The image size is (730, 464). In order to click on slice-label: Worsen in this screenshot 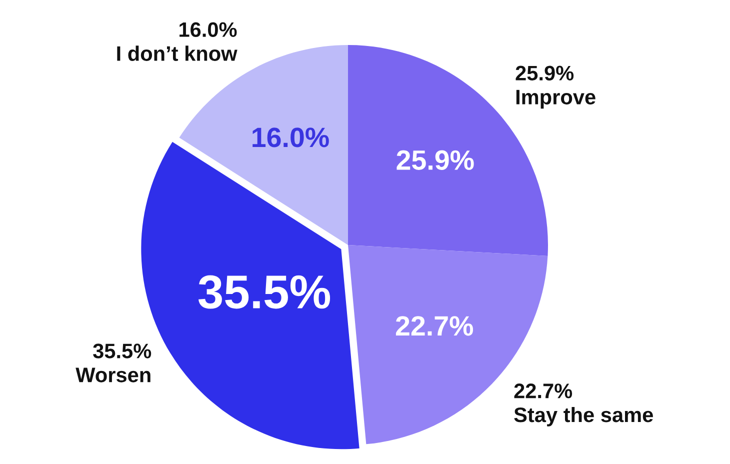, I will do `click(113, 375)`.